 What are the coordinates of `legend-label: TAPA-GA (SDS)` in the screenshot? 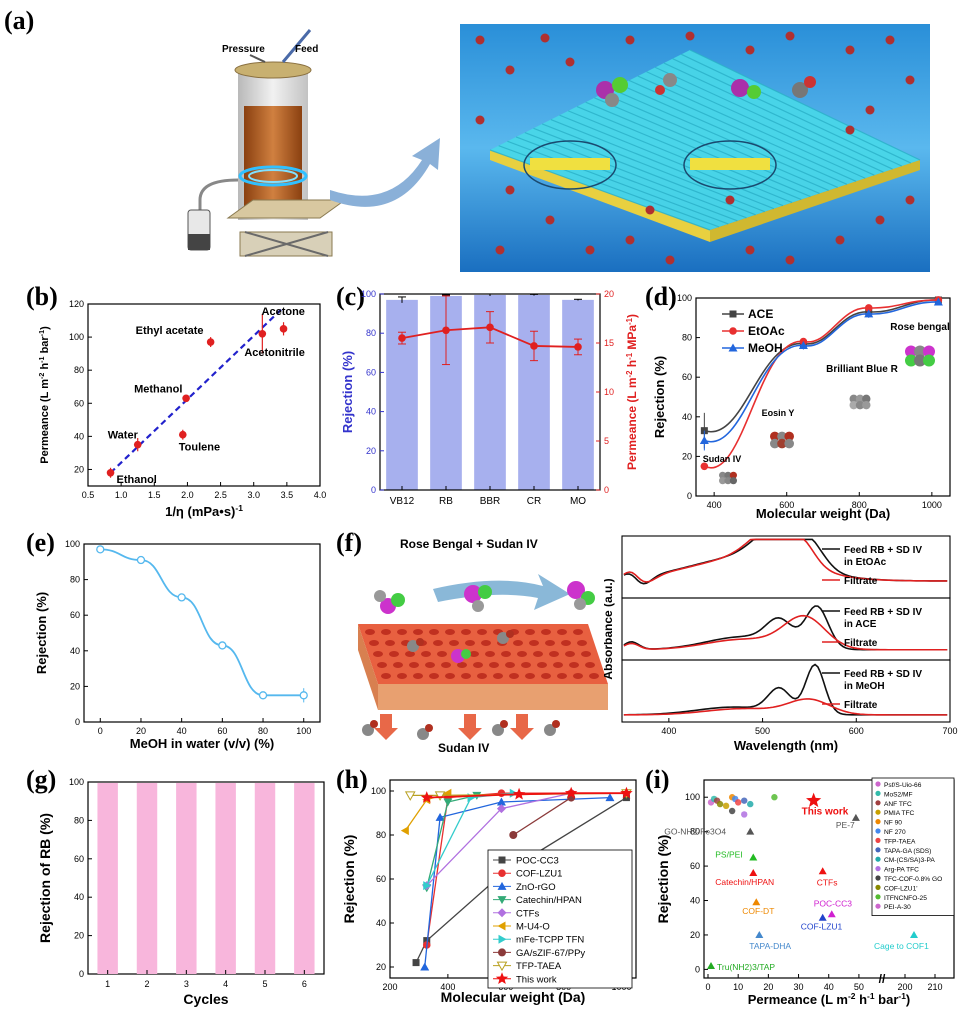 It's located at (907, 851).